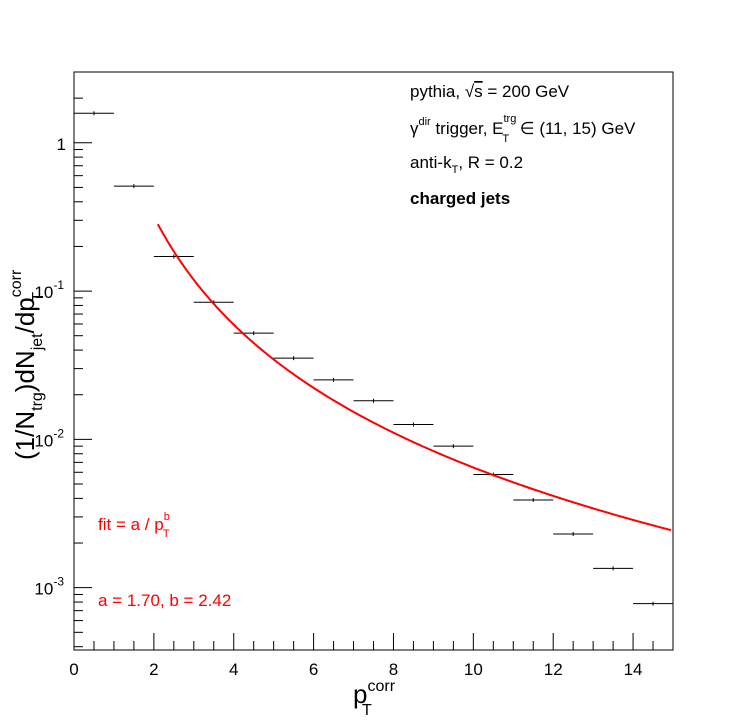  I want to click on annotation-generator: pythia, √s = 200 GeV, so click(490, 91).